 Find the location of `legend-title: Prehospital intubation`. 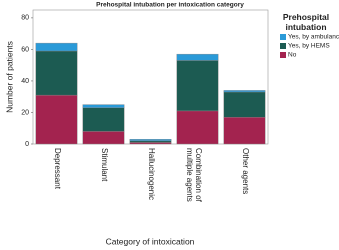

legend-title: Prehospital intubation is located at coordinates (306, 22).